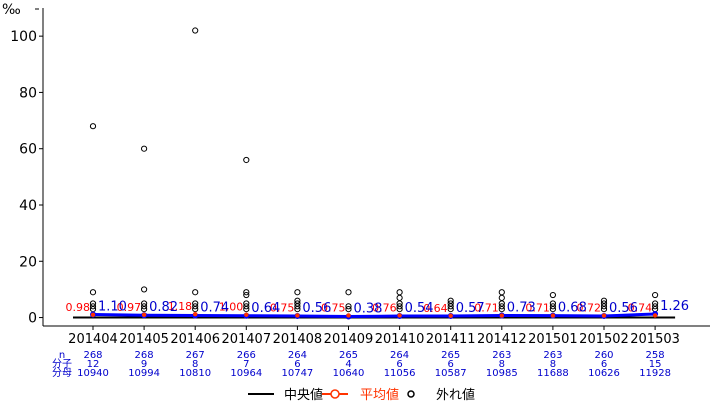 The width and height of the screenshot is (720, 407). What do you see at coordinates (180, 306) in the screenshot?
I see `mean-label: 1.18` at bounding box center [180, 306].